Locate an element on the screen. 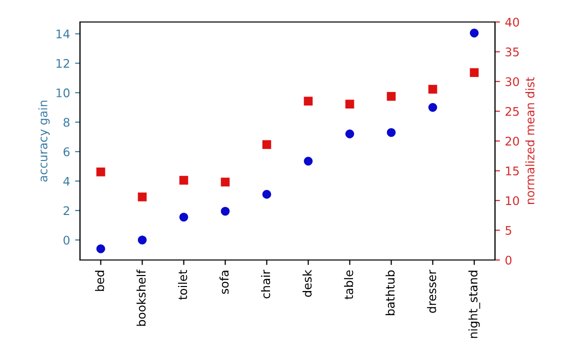 This screenshot has width=572, height=348. y2-tick-label: 30 is located at coordinates (512, 81).